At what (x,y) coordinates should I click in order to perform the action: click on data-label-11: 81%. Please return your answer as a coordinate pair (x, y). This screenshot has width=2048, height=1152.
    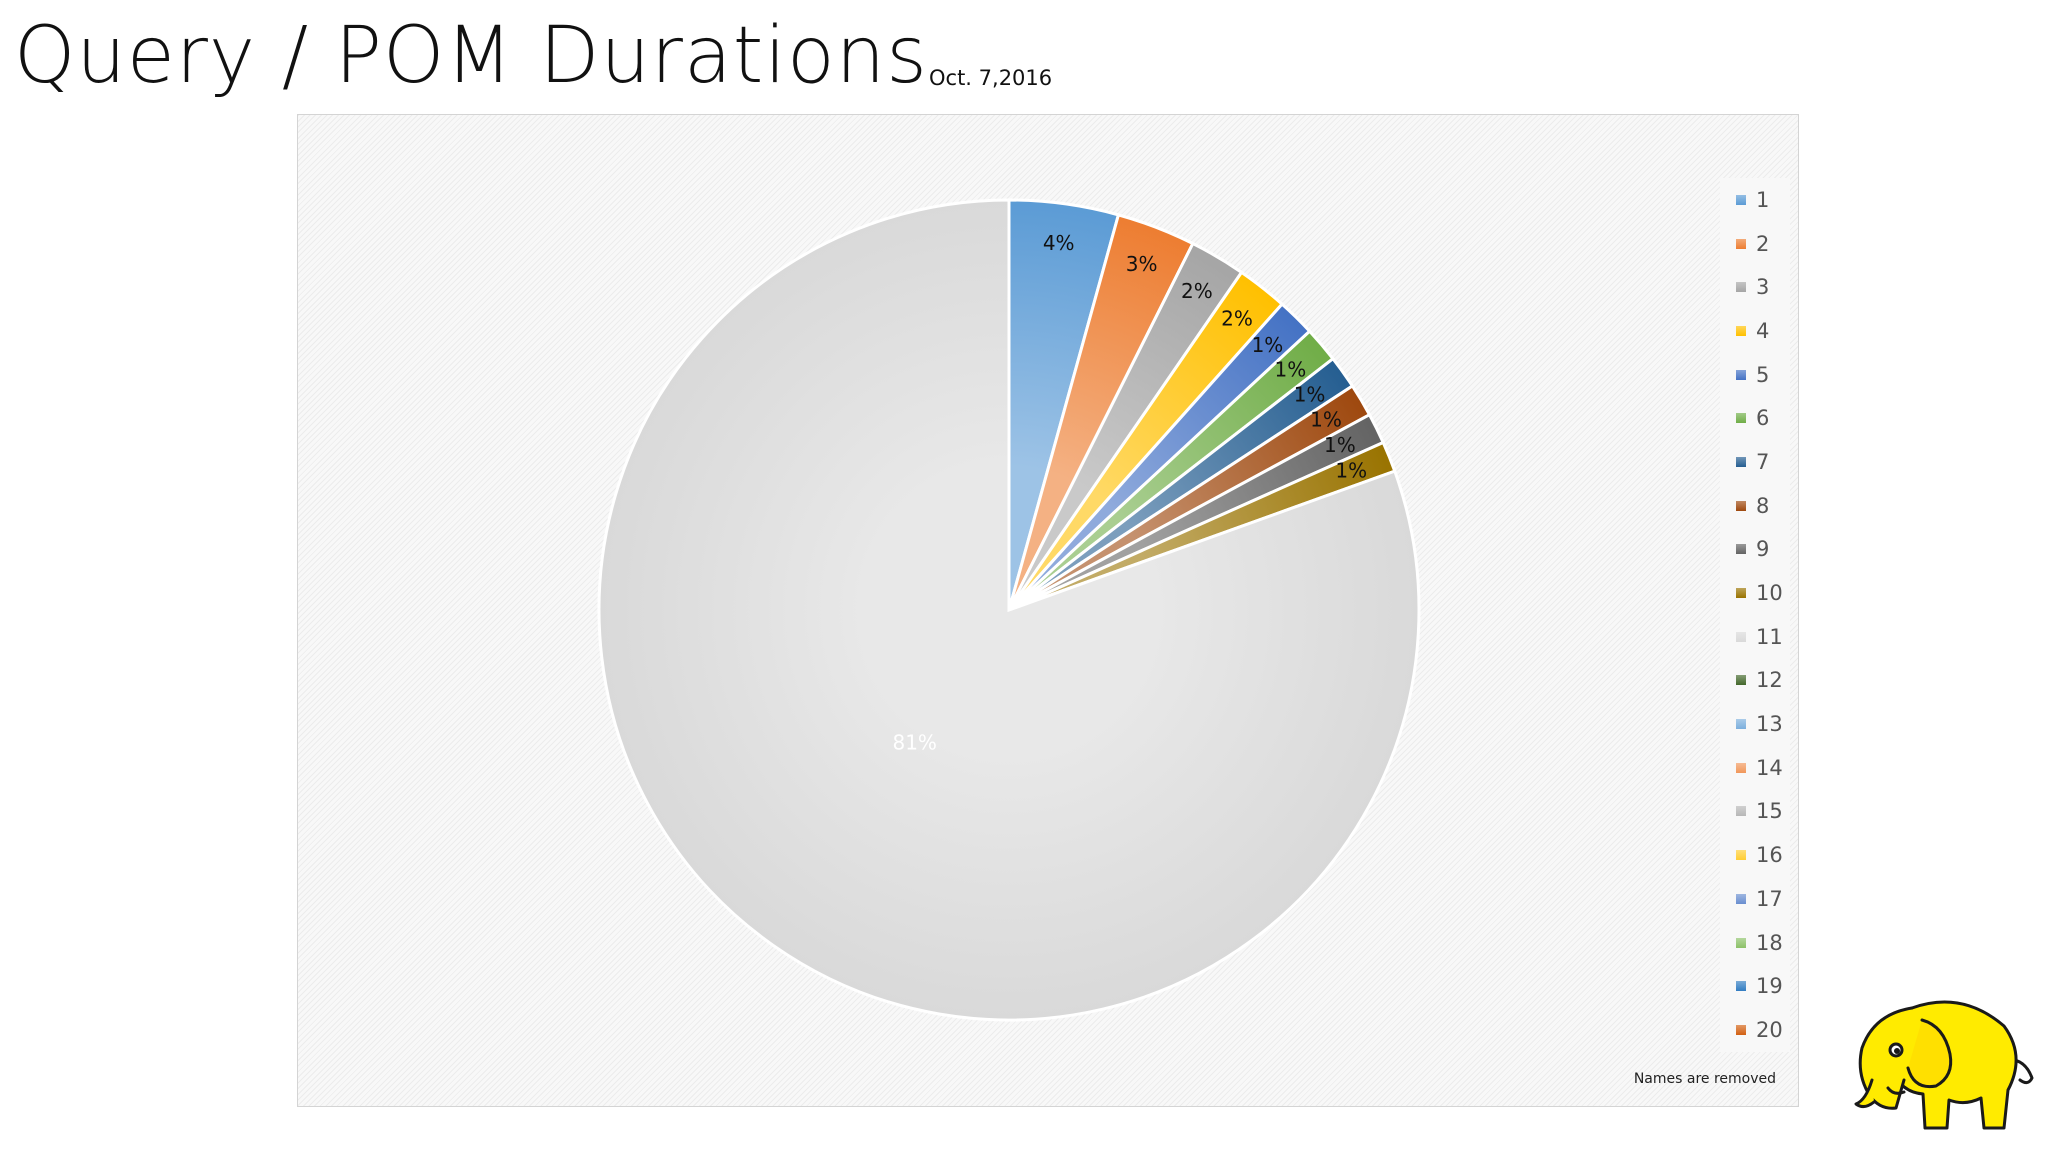
    Looking at the image, I should click on (914, 743).